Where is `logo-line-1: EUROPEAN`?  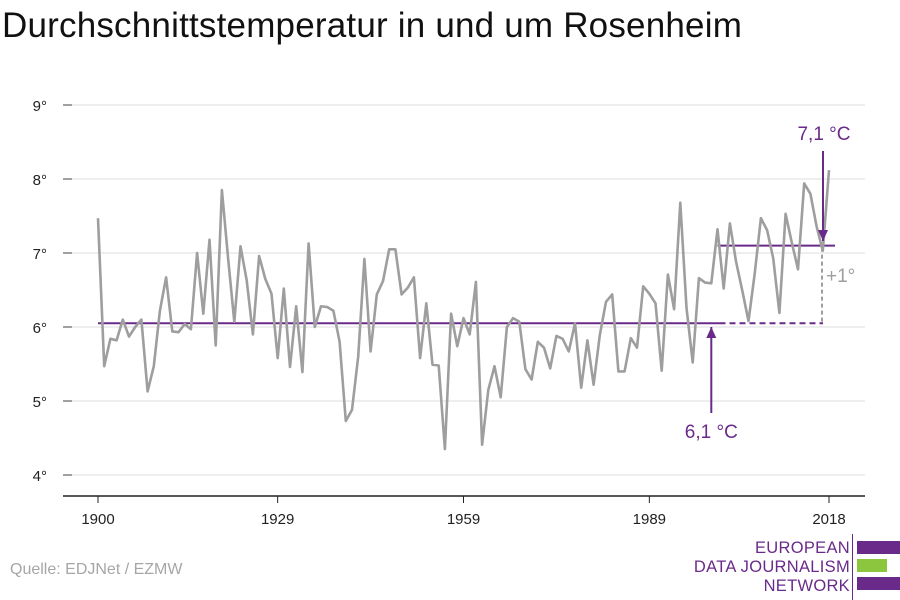
logo-line-1: EUROPEAN is located at coordinates (802, 548).